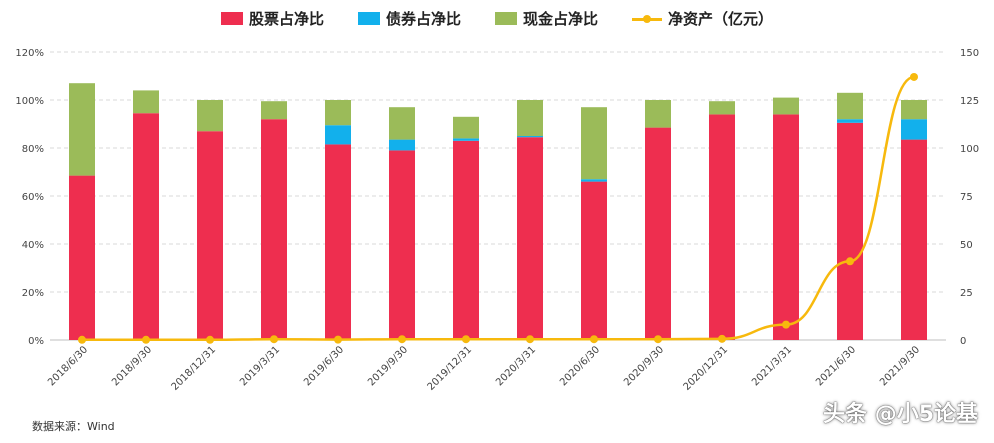 Image resolution: width=994 pixels, height=443 pixels. What do you see at coordinates (516, 366) in the screenshot?
I see `x-tick-label: 2020/3/31` at bounding box center [516, 366].